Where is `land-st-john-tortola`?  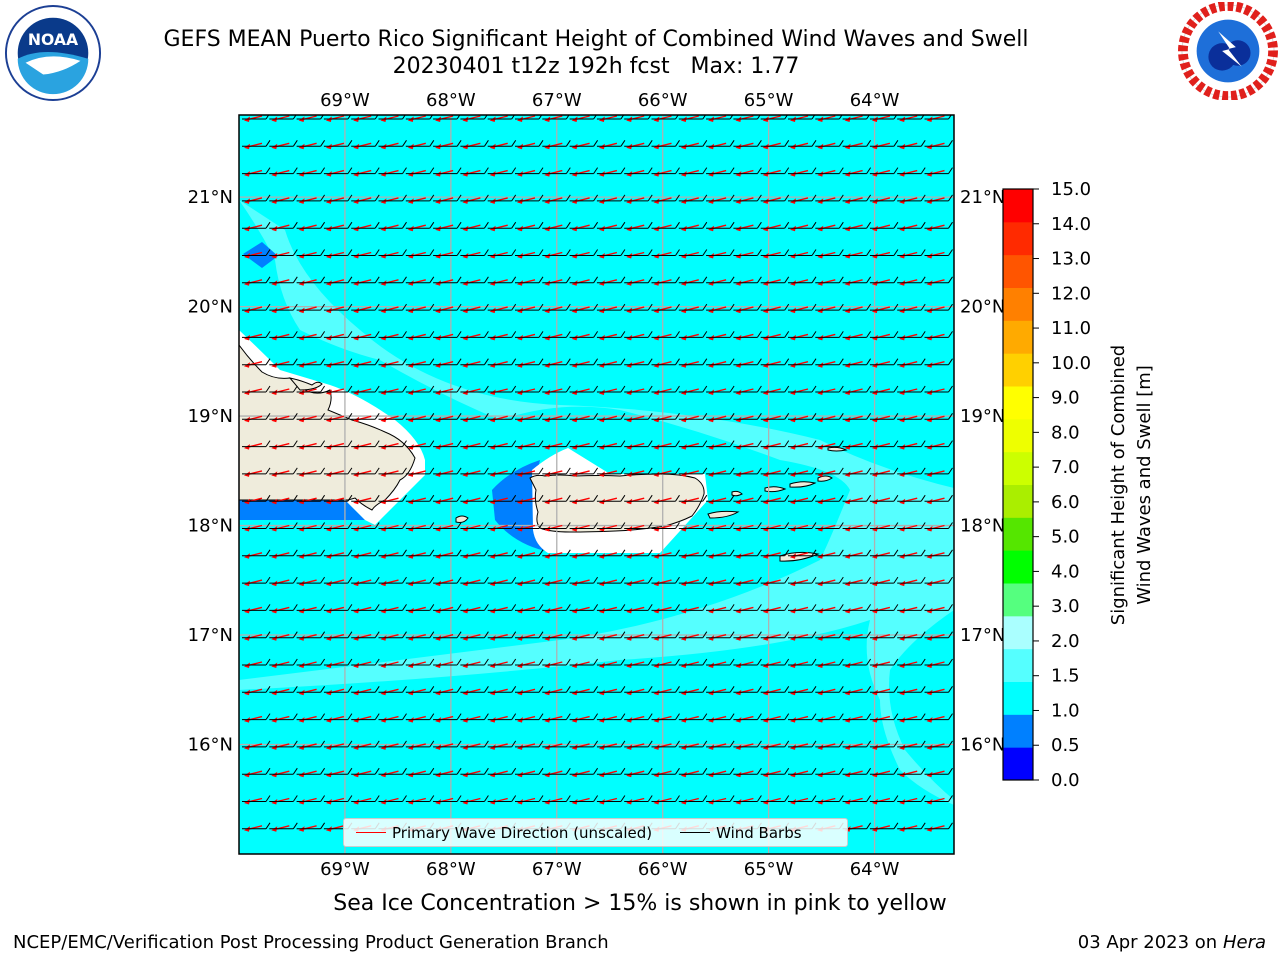
land-st-john-tortola is located at coordinates (803, 484).